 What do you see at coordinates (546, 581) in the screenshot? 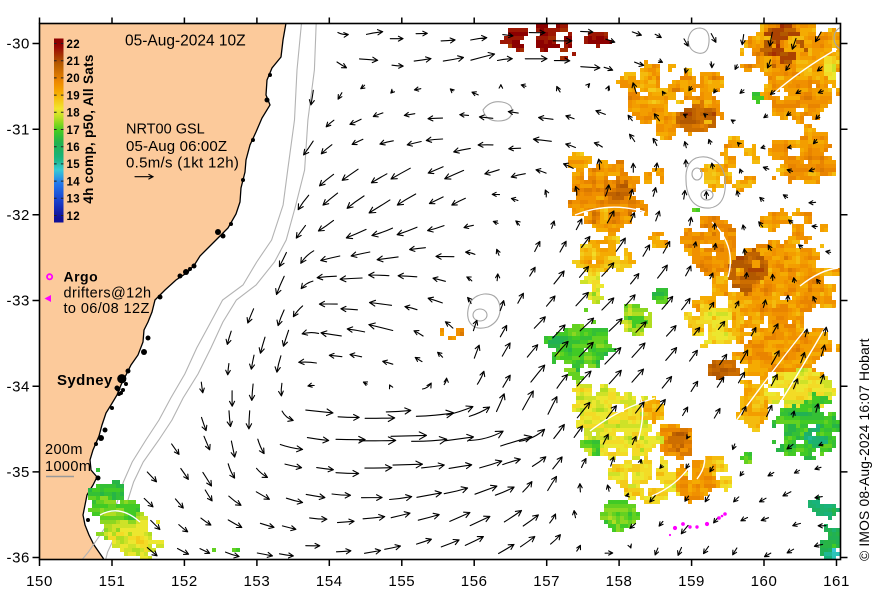
I see `svg-text: 157` at bounding box center [546, 581].